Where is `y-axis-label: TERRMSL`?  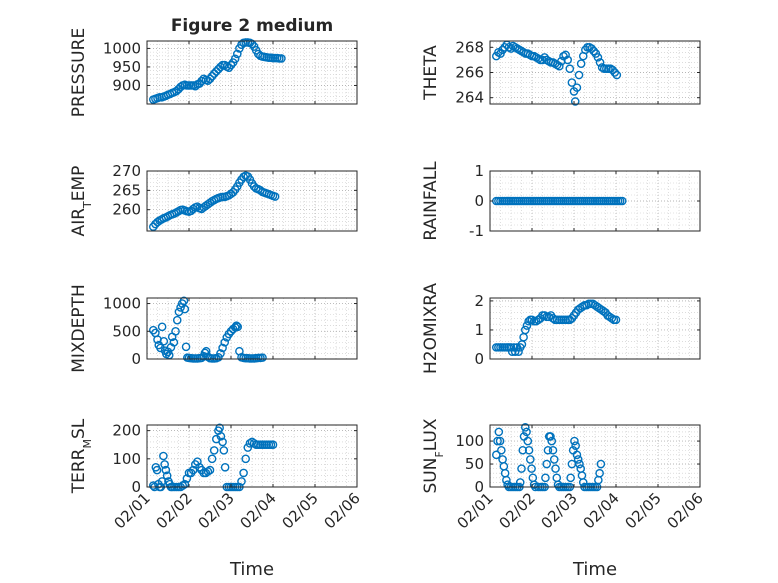
y-axis-label: TERRMSL is located at coordinates (81, 456).